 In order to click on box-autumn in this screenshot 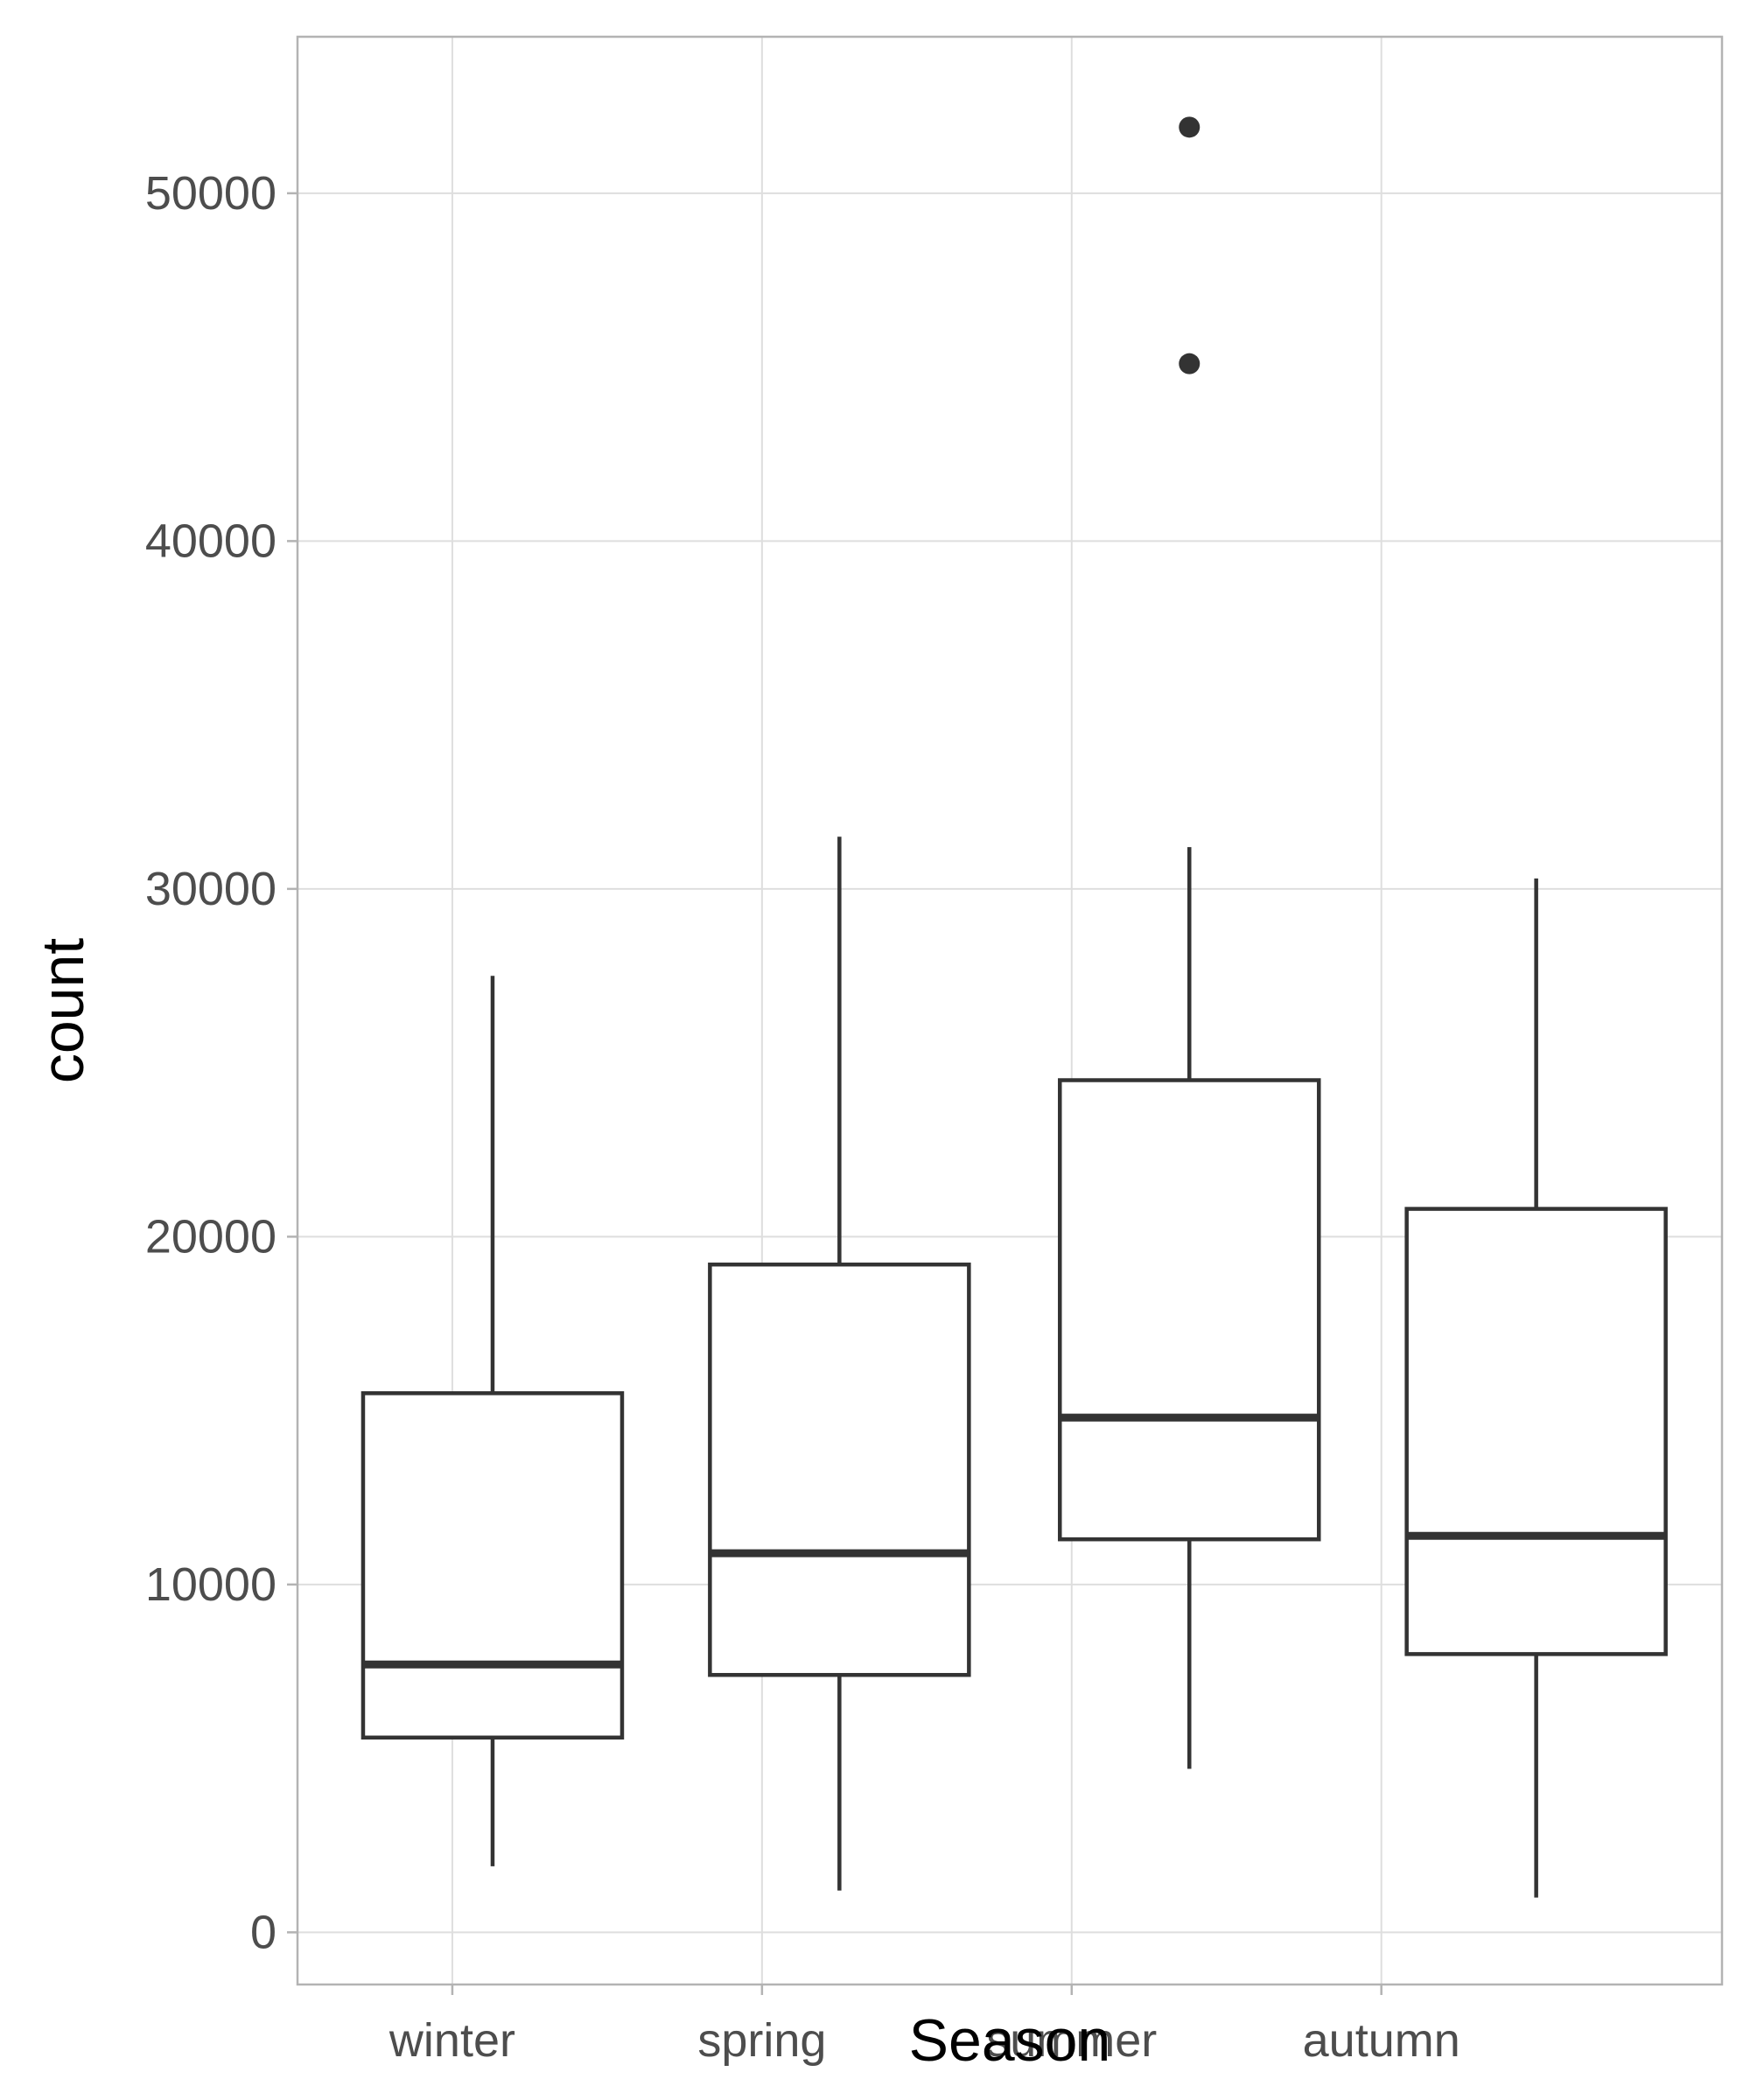, I will do `click(1536, 1431)`.